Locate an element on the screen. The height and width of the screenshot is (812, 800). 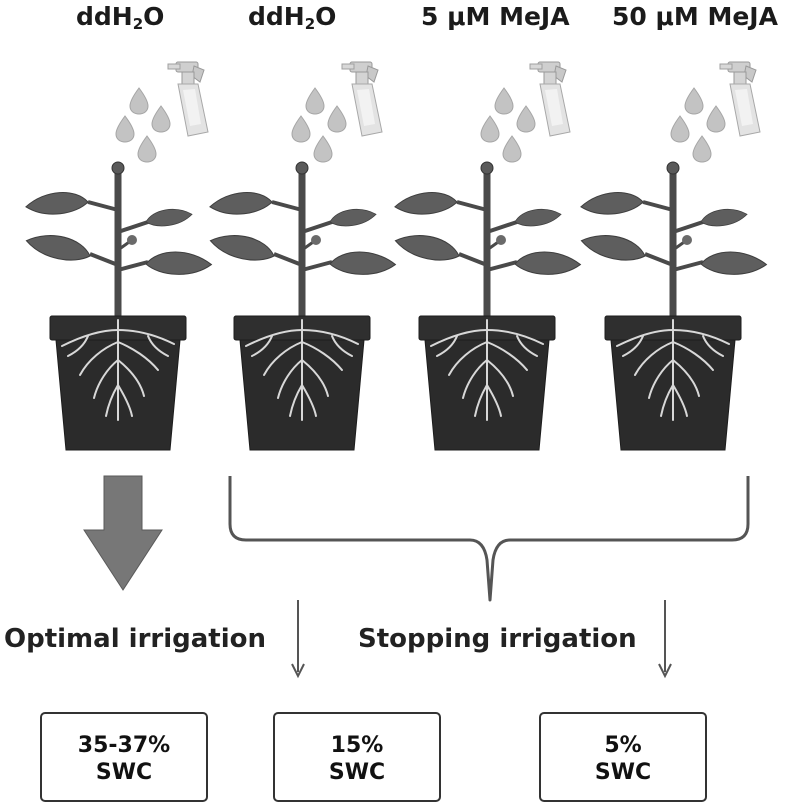
swc-box-5: 5% SWC is located at coordinates (623, 757).